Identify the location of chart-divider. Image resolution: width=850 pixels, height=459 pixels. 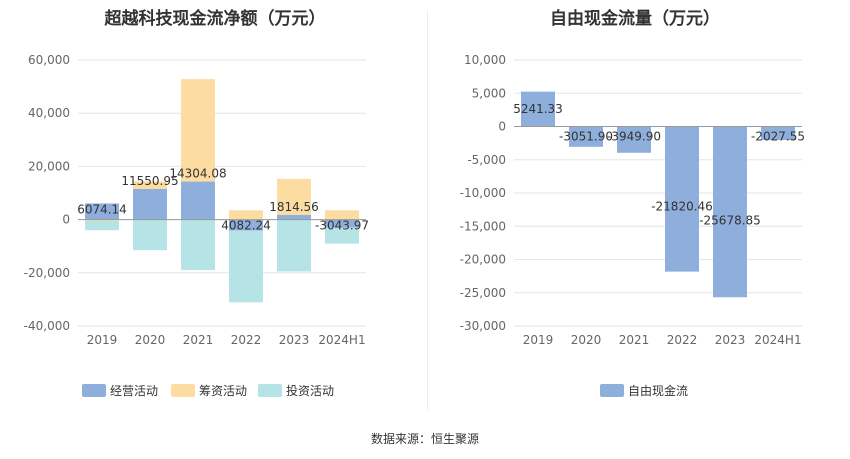
(427, 210).